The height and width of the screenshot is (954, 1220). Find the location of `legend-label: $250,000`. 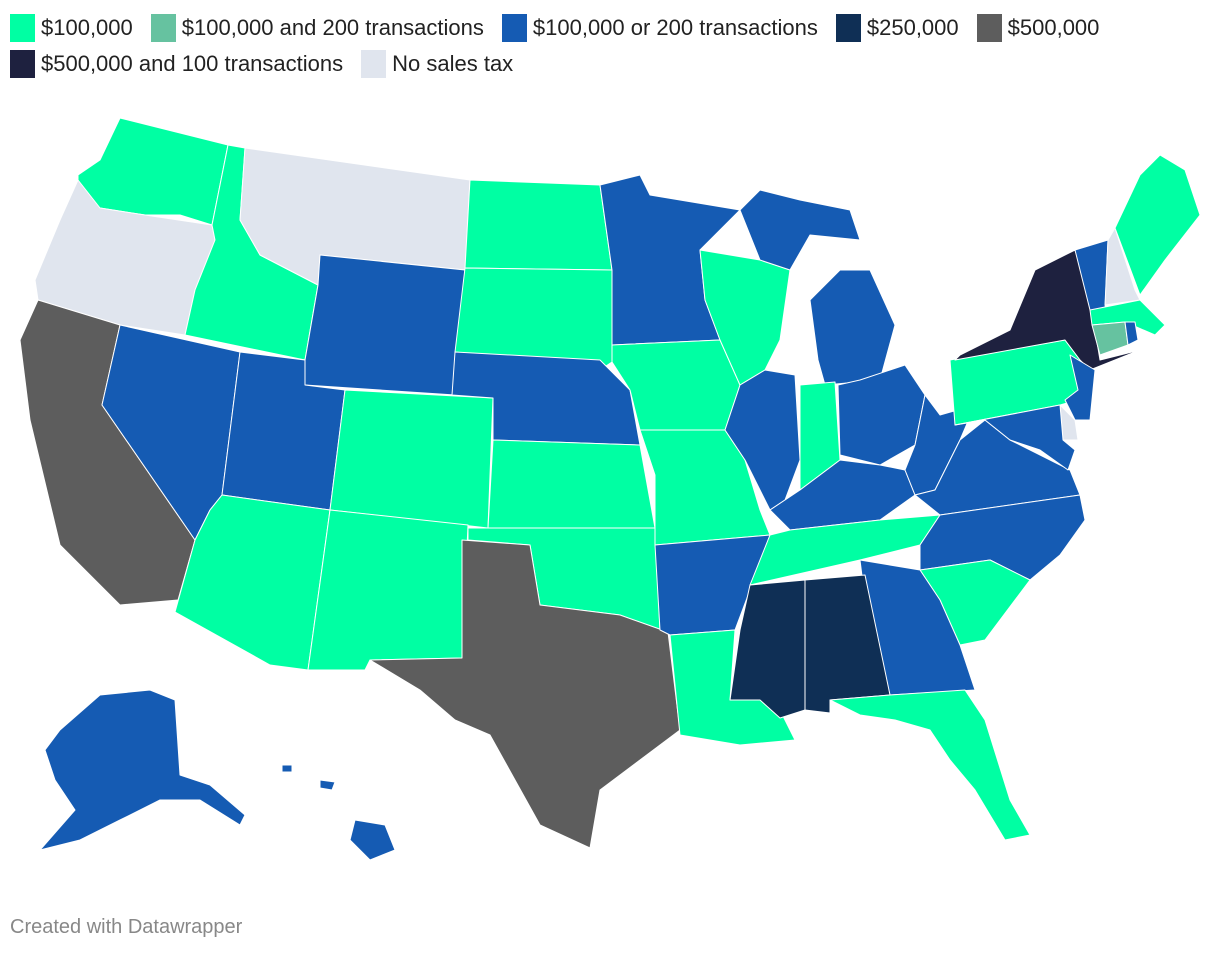

legend-label: $250,000 is located at coordinates (912, 27).